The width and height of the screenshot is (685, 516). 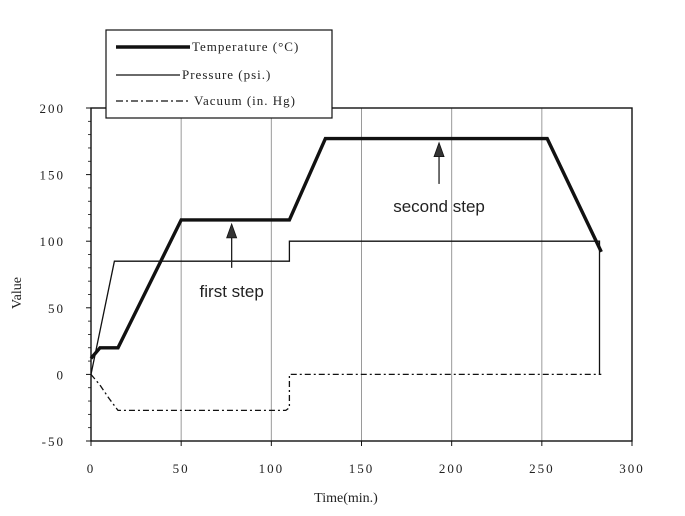 I want to click on x-tick-label: 200, so click(x=452, y=468).